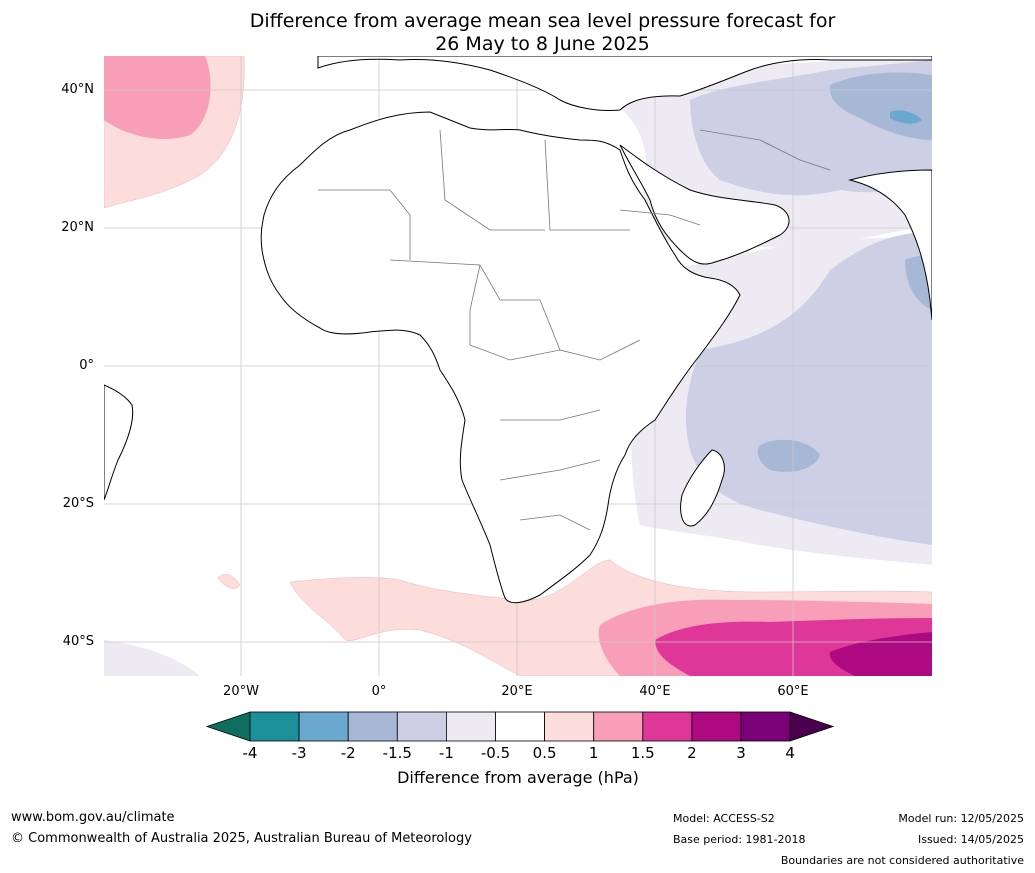 The width and height of the screenshot is (1035, 873). Describe the element at coordinates (593, 753) in the screenshot. I see `colorbar-tick-label: 1` at that location.